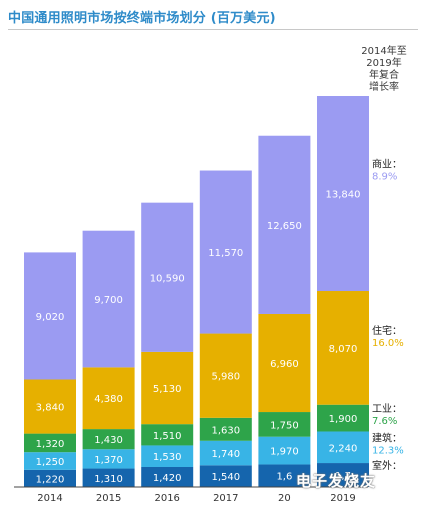 The width and height of the screenshot is (423, 514). Describe the element at coordinates (342, 498) in the screenshot. I see `x-tick-label: 2019` at that location.